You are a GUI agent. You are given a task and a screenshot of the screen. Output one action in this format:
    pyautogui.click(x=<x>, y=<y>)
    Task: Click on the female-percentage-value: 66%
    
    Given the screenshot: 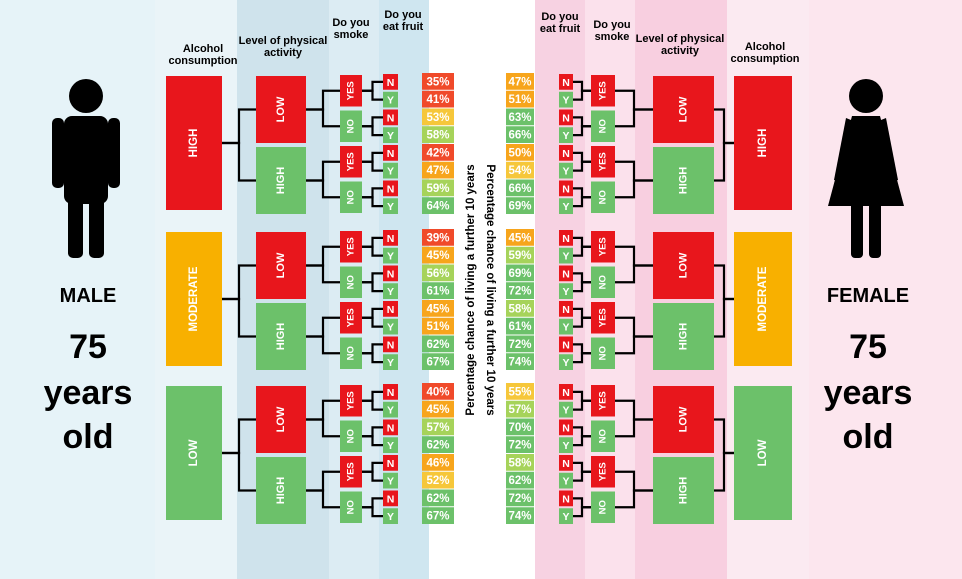 What is the action you would take?
    pyautogui.click(x=519, y=189)
    